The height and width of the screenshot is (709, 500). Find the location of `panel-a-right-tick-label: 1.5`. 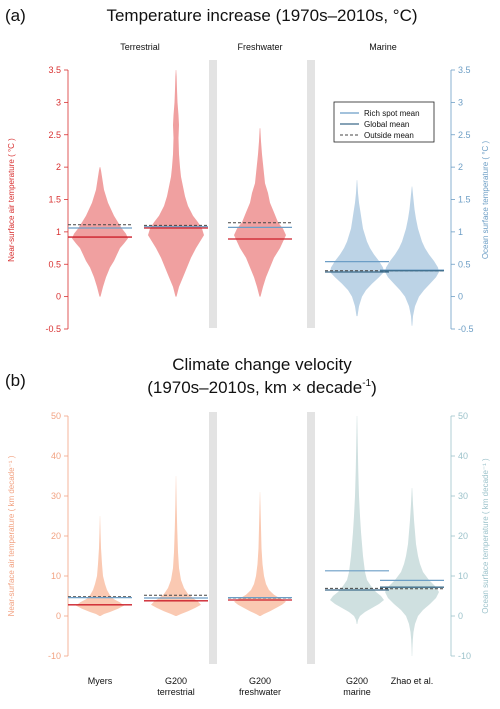

panel-a-right-tick-label: 1.5 is located at coordinates (464, 200).